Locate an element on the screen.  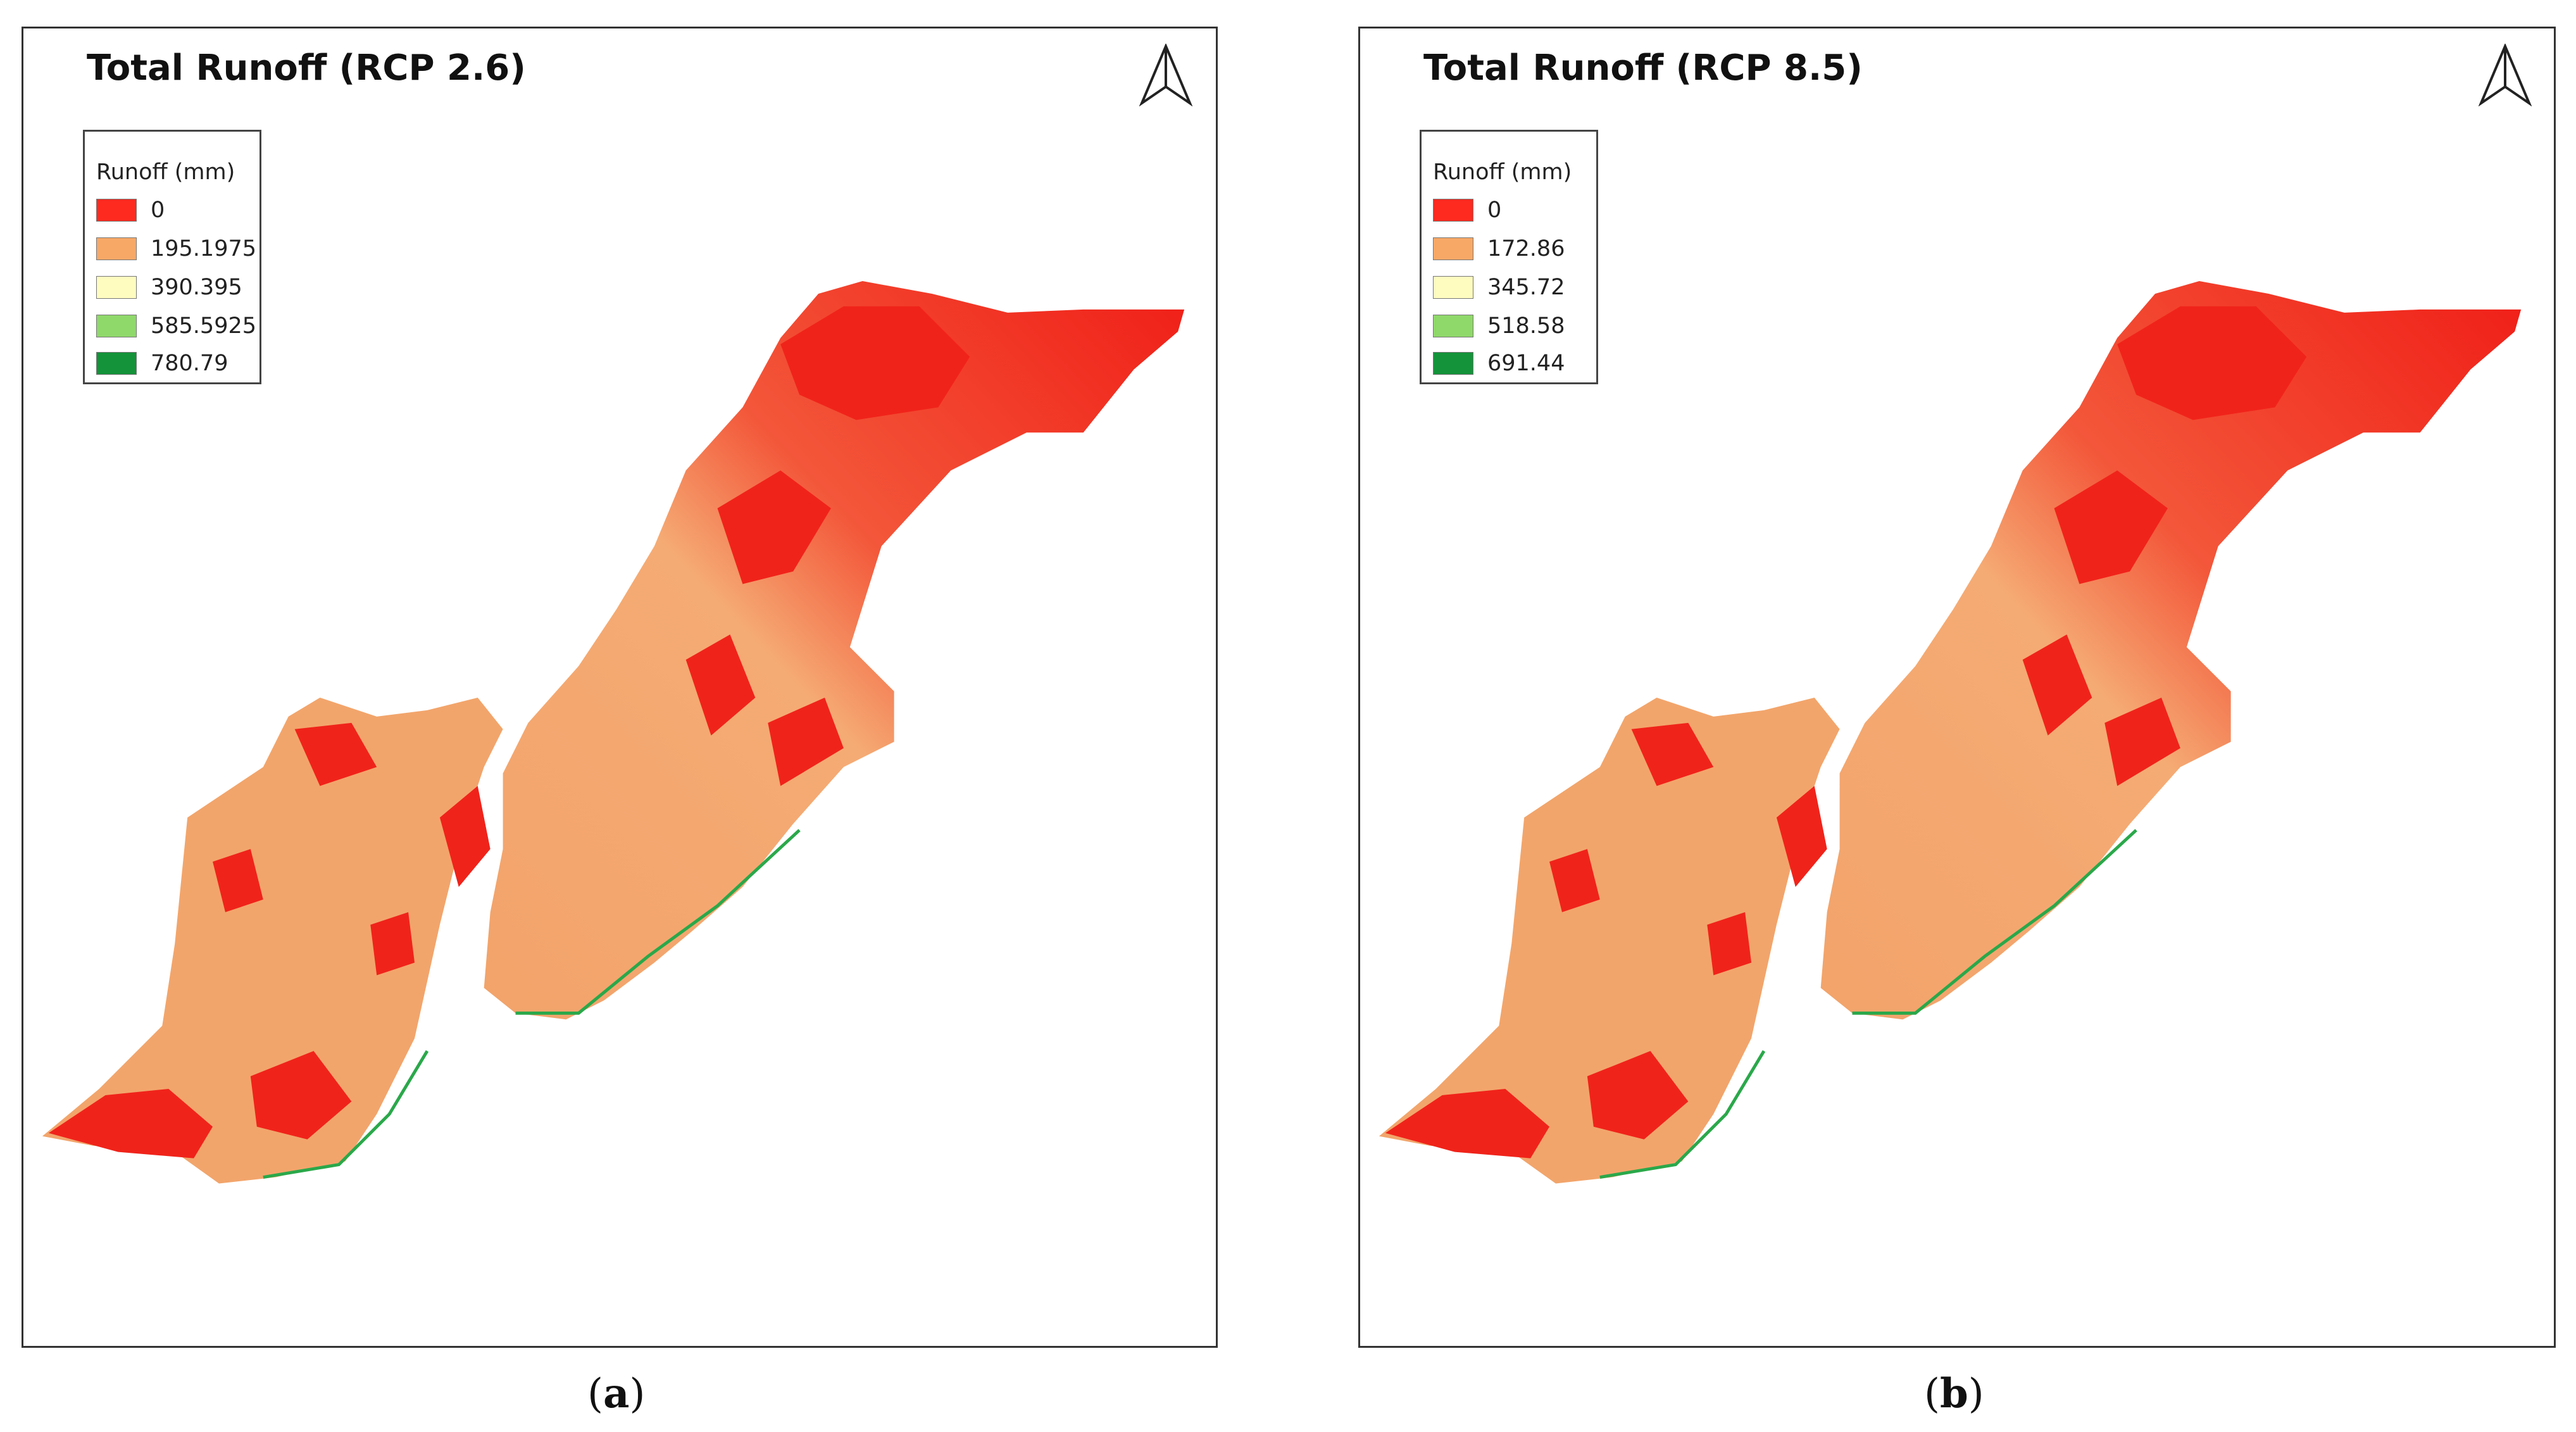
legend-item: 390.395 is located at coordinates (169, 287).